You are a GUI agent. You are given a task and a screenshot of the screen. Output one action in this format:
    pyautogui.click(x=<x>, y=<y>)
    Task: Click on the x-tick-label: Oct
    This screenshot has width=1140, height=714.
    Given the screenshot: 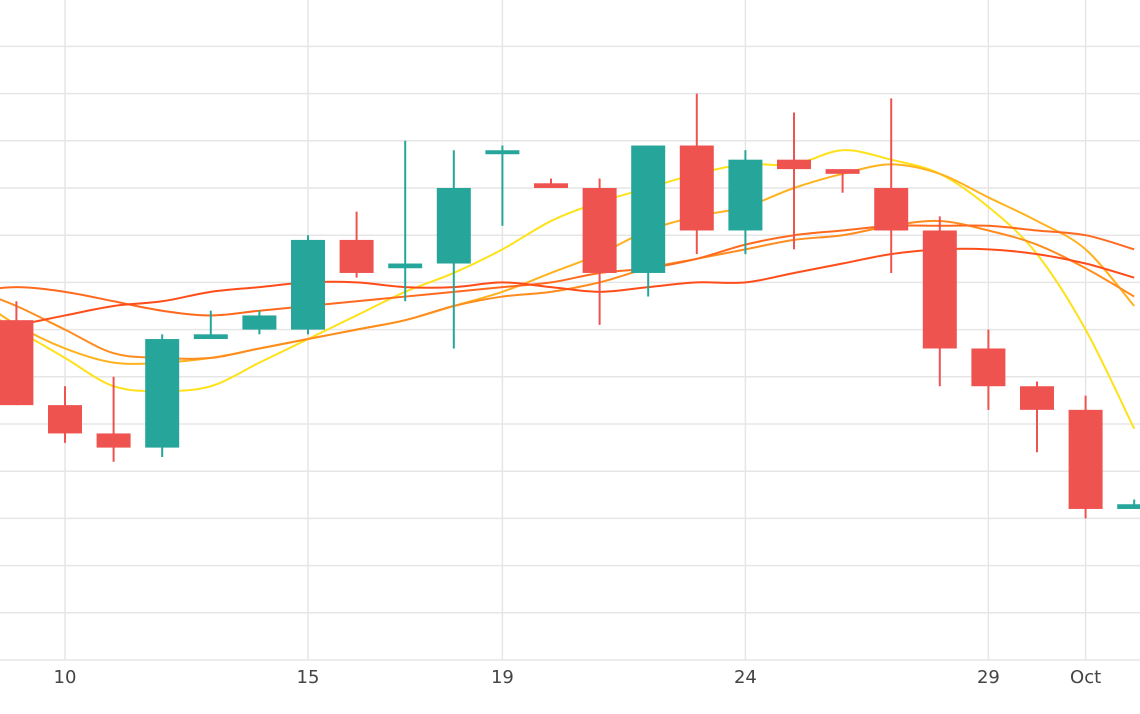 What is the action you would take?
    pyautogui.click(x=1085, y=677)
    